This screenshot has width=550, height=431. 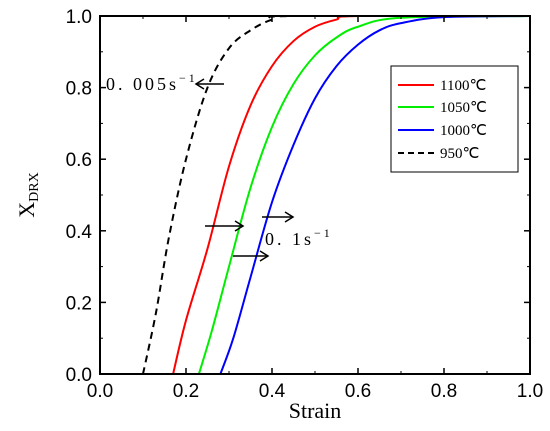 I want to click on x-tick-label: 0.6, so click(x=358, y=391).